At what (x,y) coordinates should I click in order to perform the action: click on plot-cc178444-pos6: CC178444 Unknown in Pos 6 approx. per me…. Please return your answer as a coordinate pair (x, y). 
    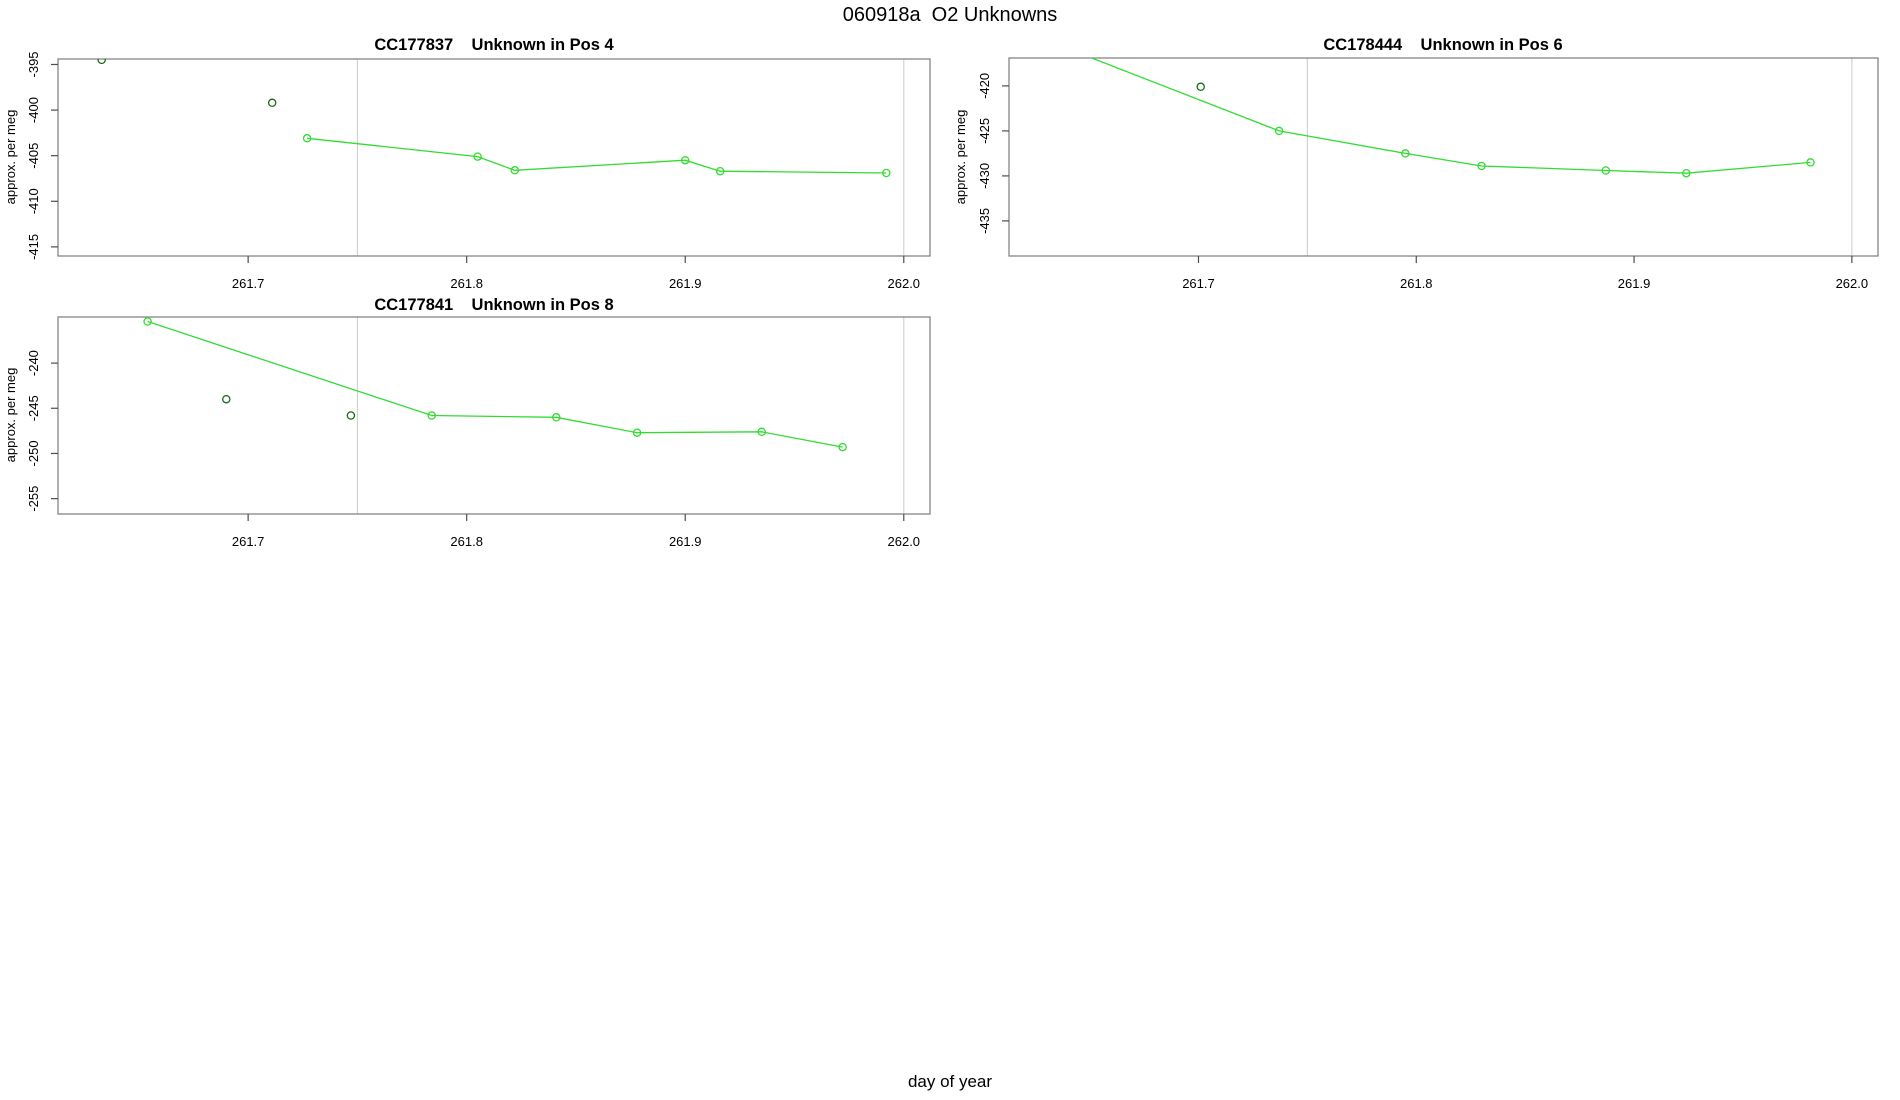
    Looking at the image, I should click on (1416, 163).